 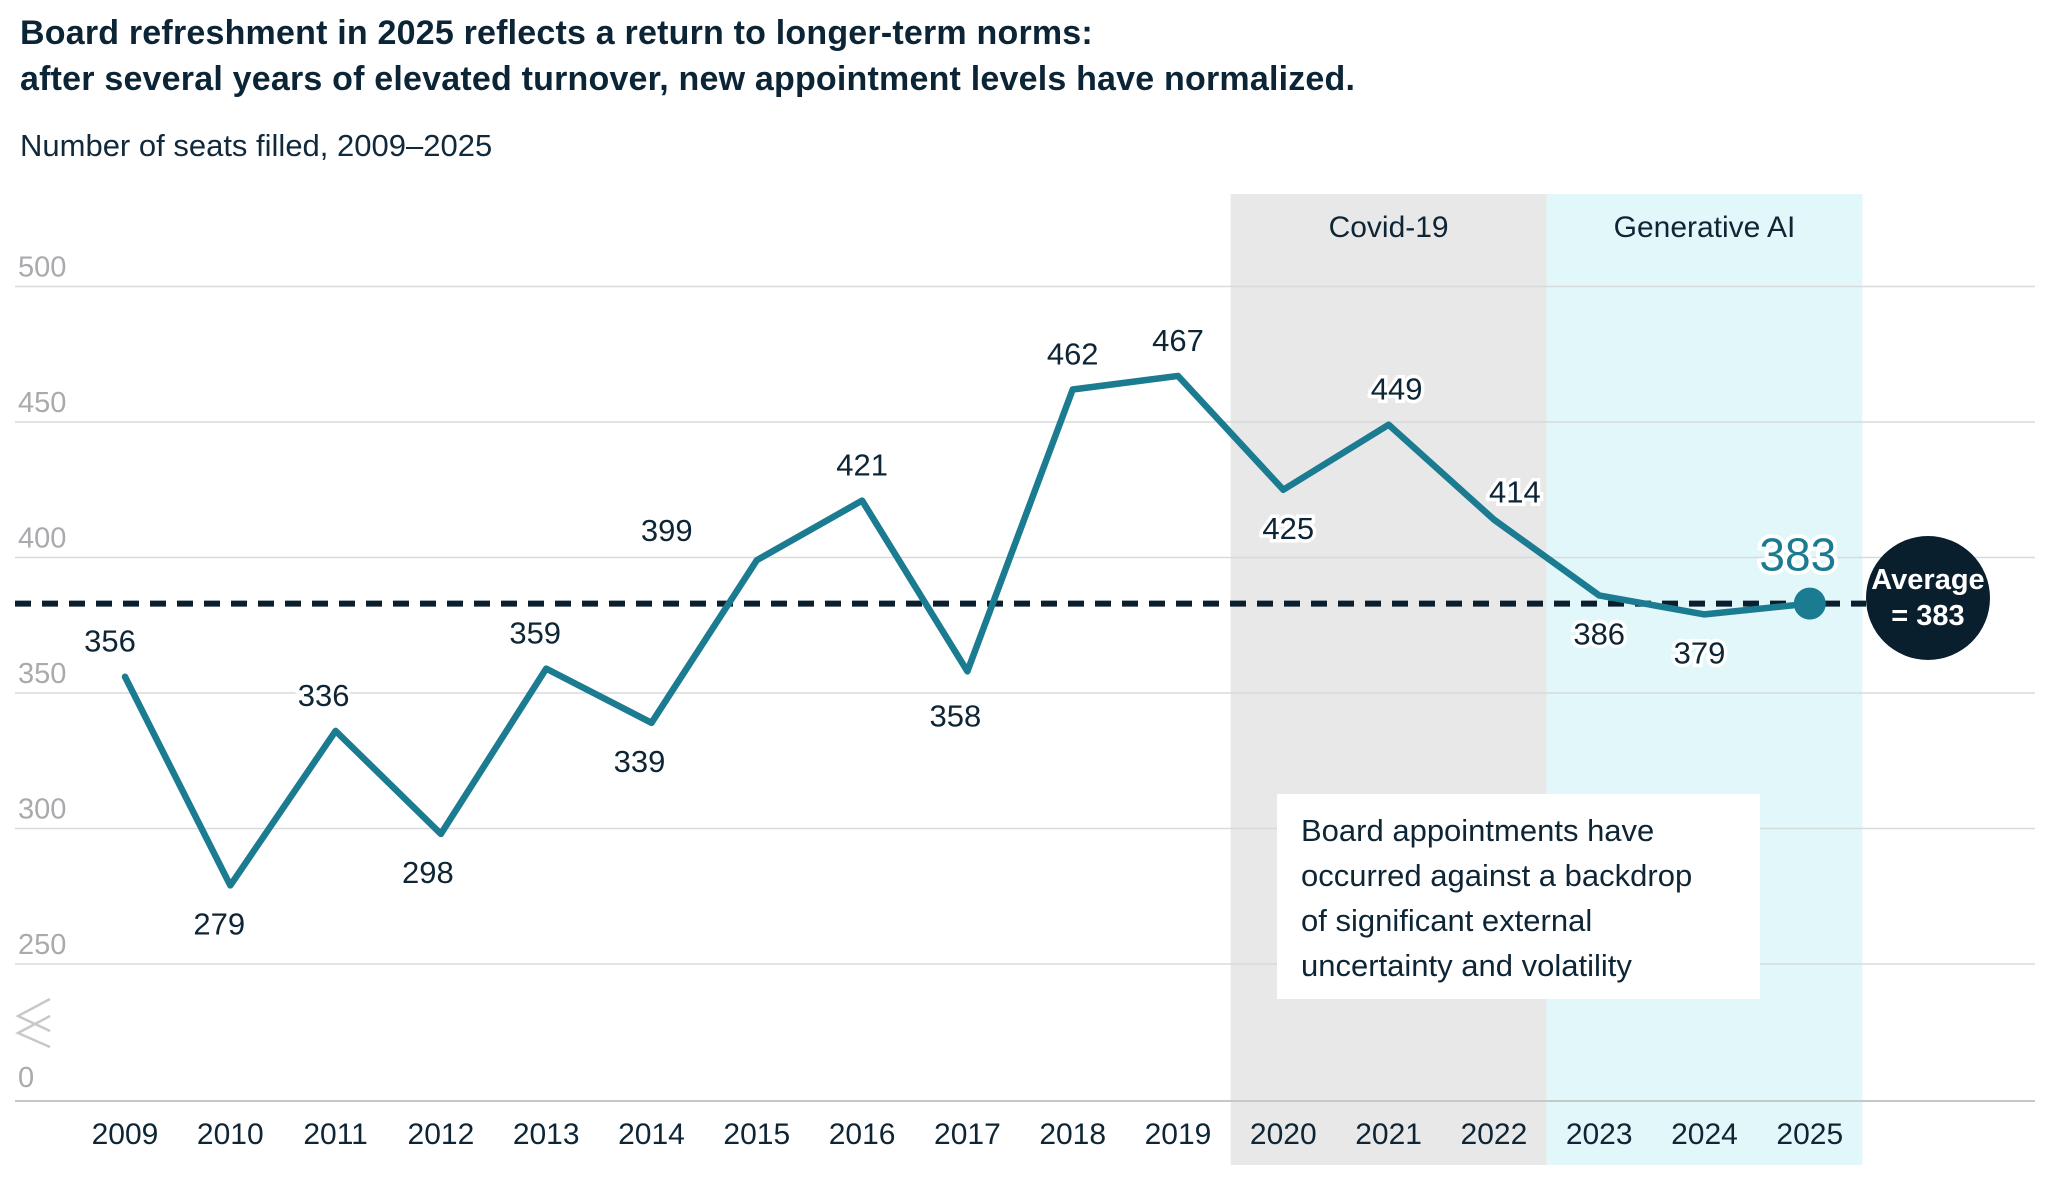 I want to click on x-tick-label-2022: 2022, so click(x=1494, y=1134).